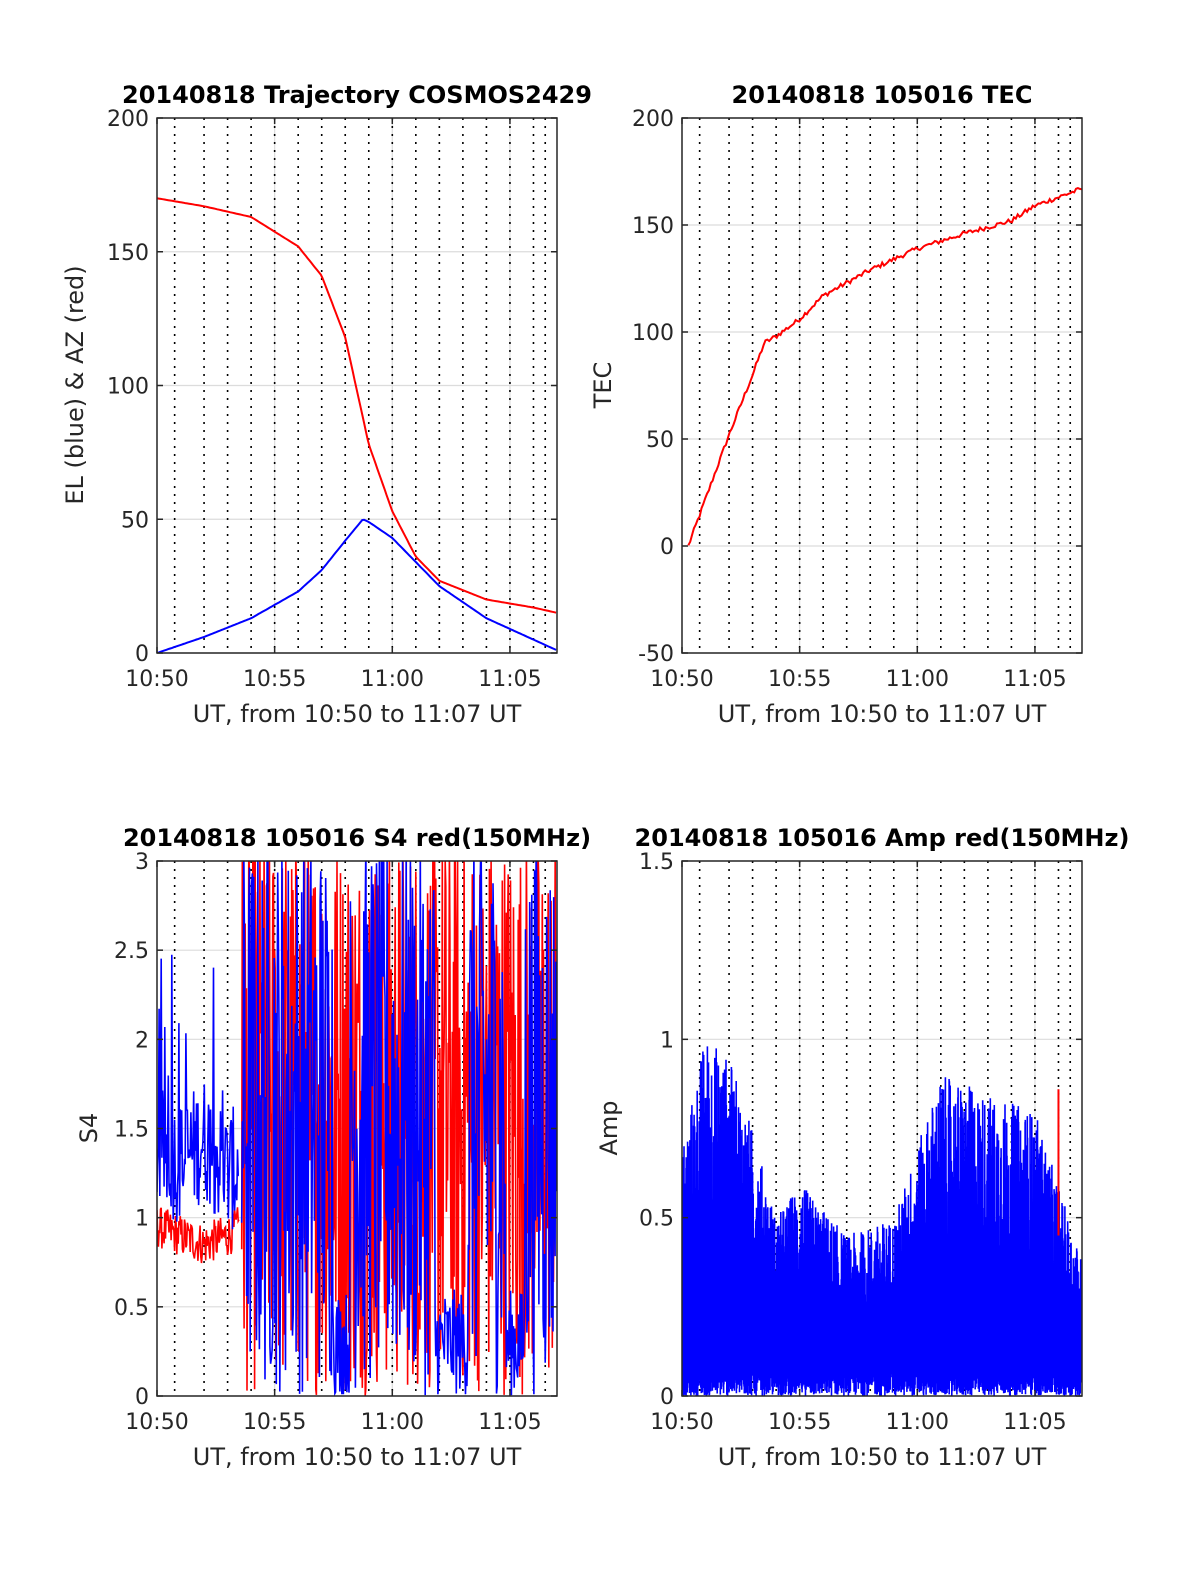  I want to click on panel-title: 20140818 105016 S4 red(150MHz), so click(357, 838).